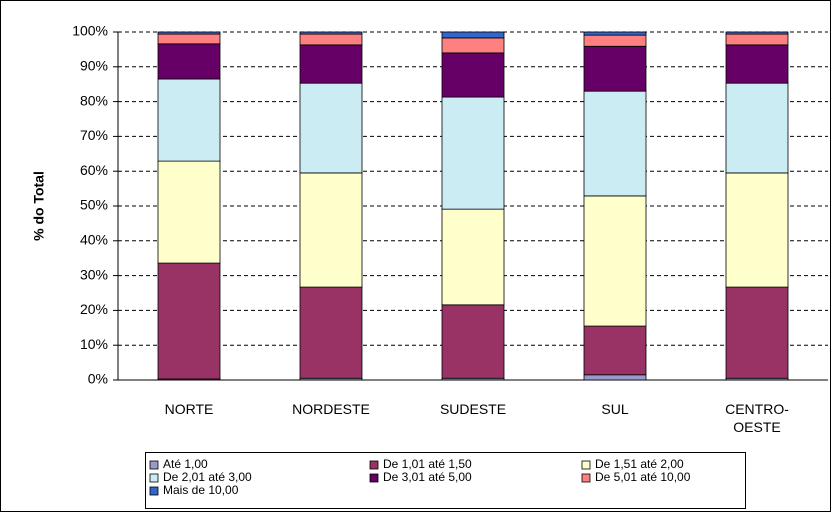  I want to click on legend-label: De 1,51 até 2,00, so click(639, 464).